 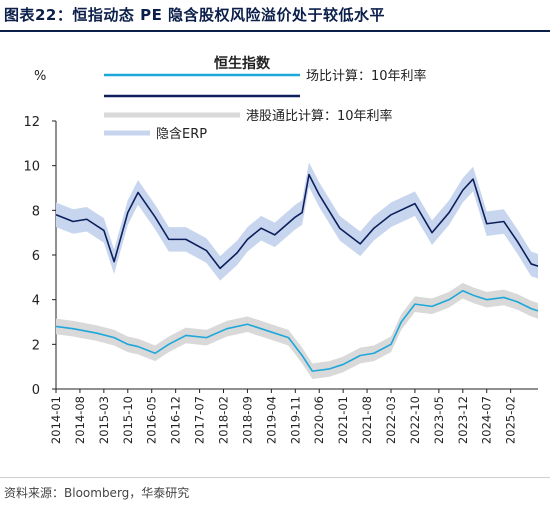 What do you see at coordinates (247, 420) in the screenshot?
I see `x-tick-label: 2018-09` at bounding box center [247, 420].